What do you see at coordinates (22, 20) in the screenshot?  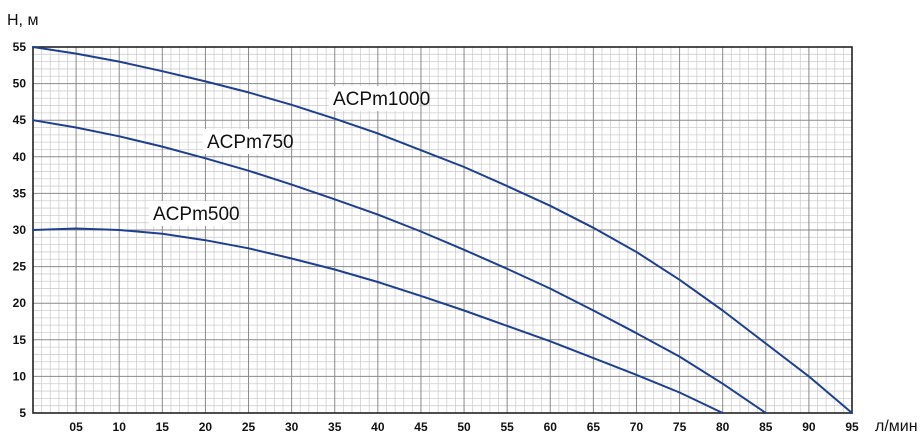 I see `y-axis-title: H, м` at bounding box center [22, 20].